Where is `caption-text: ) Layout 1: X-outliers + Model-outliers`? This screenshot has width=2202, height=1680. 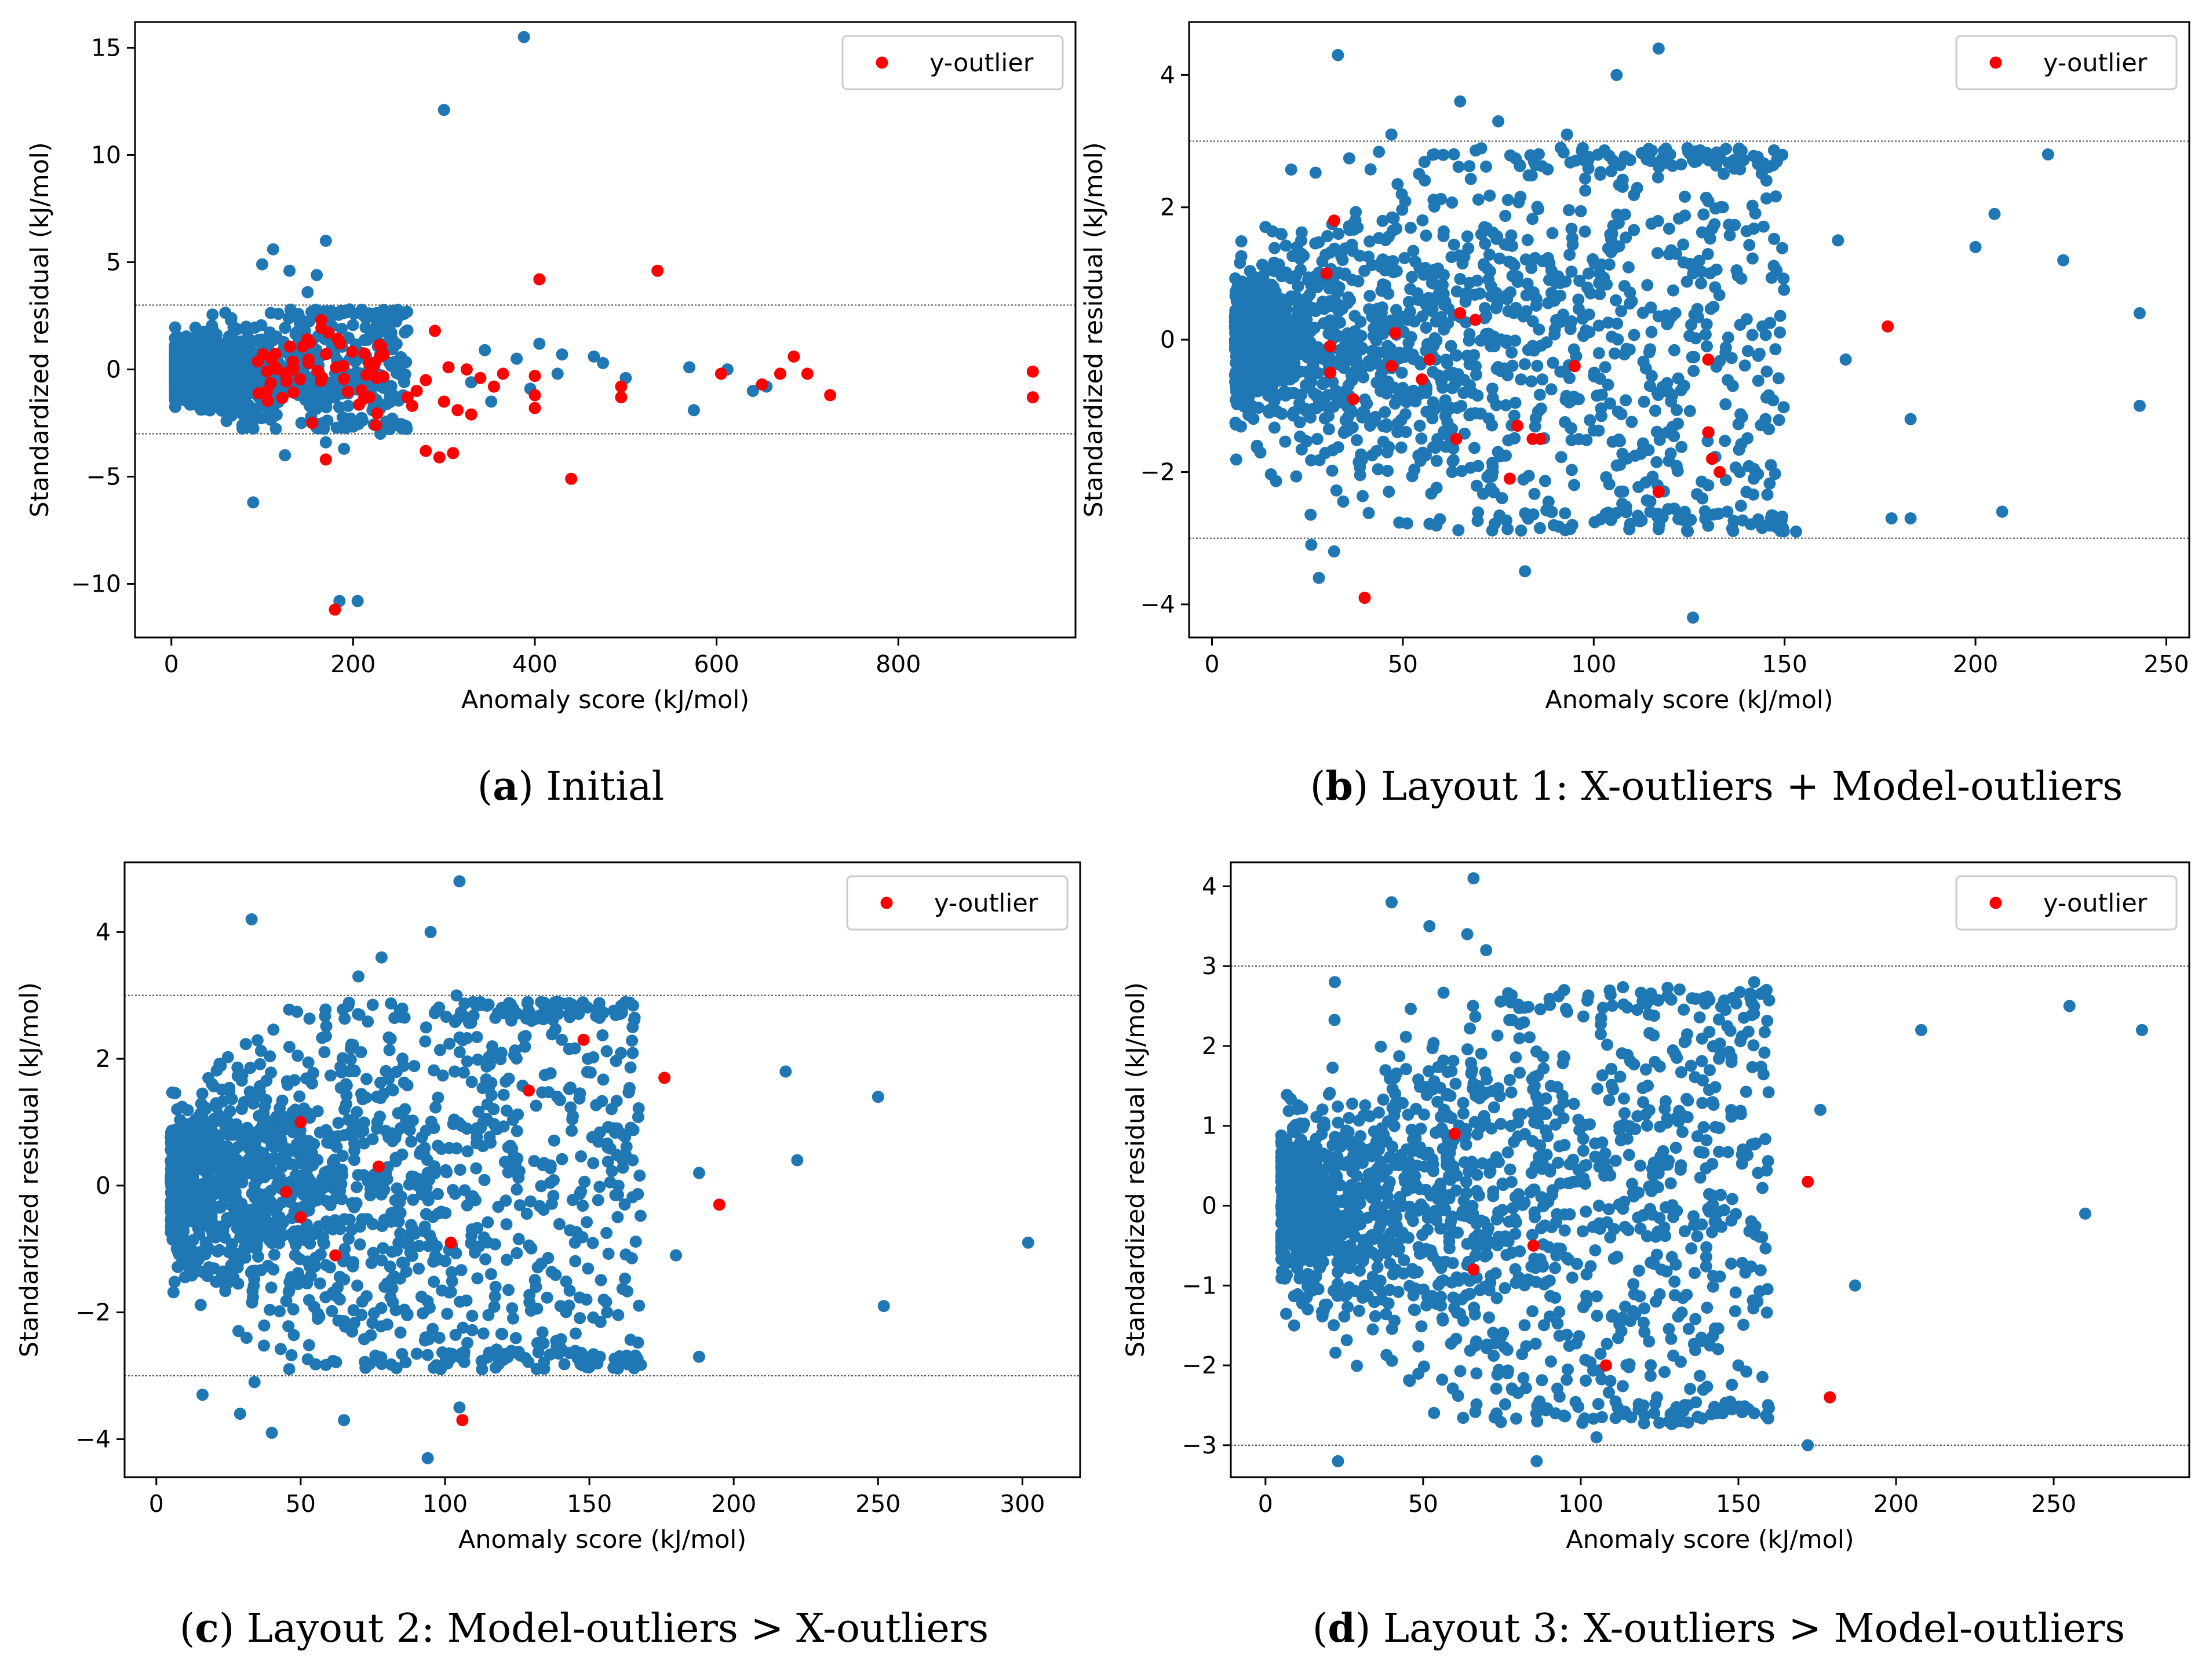 caption-text: ) Layout 1: X-outliers + Model-outliers is located at coordinates (1738, 787).